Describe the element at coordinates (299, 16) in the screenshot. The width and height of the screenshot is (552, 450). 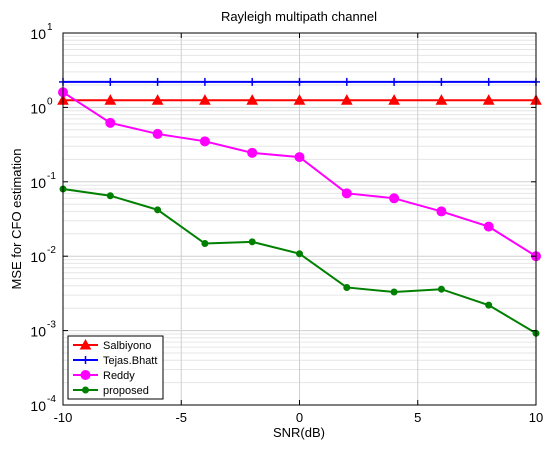
I see `chart-title: Rayleigh multipath channel` at that location.